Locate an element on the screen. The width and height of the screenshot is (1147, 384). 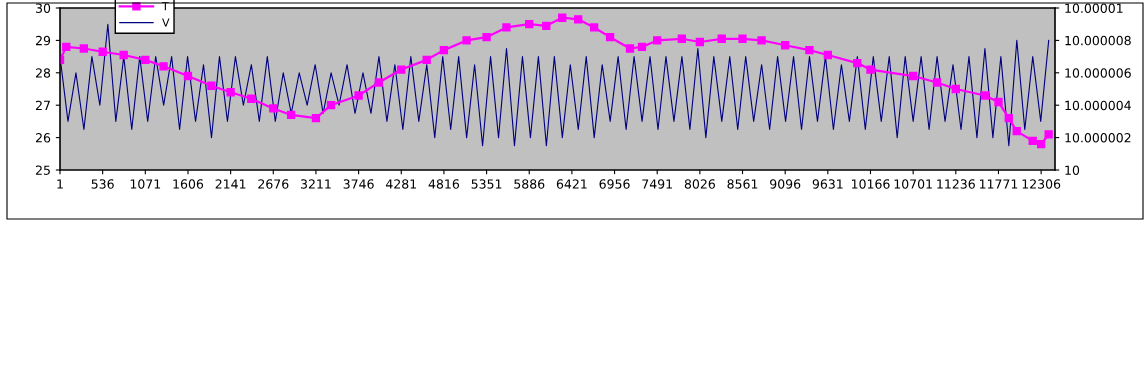
x-tick-label: 5886 is located at coordinates (529, 184).